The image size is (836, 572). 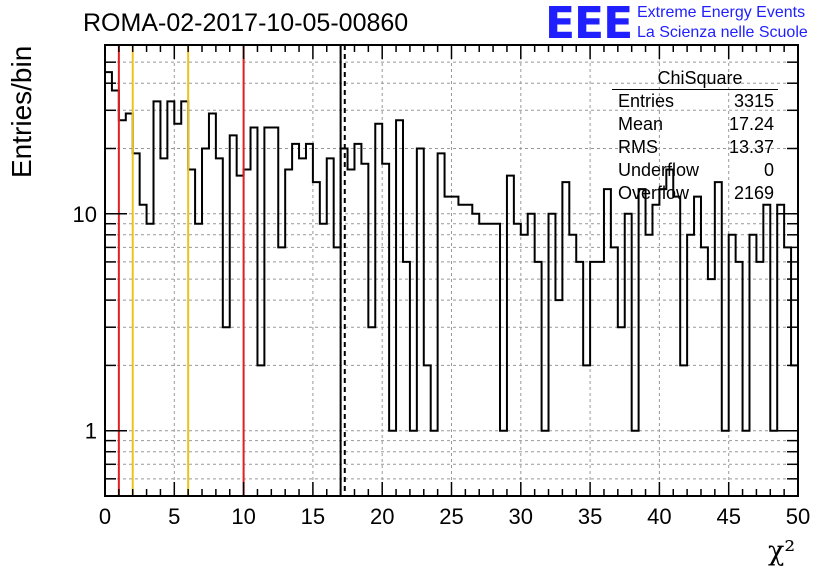 What do you see at coordinates (695, 124) in the screenshot?
I see `stats-row-mean: Mean 17.24` at bounding box center [695, 124].